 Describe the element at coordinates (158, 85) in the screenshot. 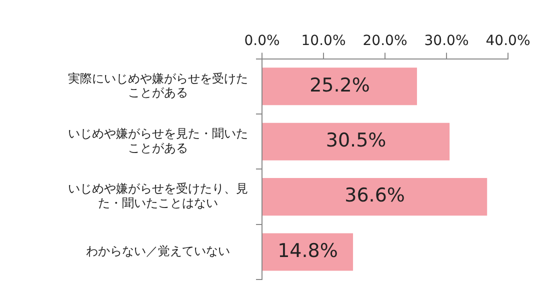

I see `y-tick-label: 実際にいじめや嫌がらせを受けたことがある` at that location.